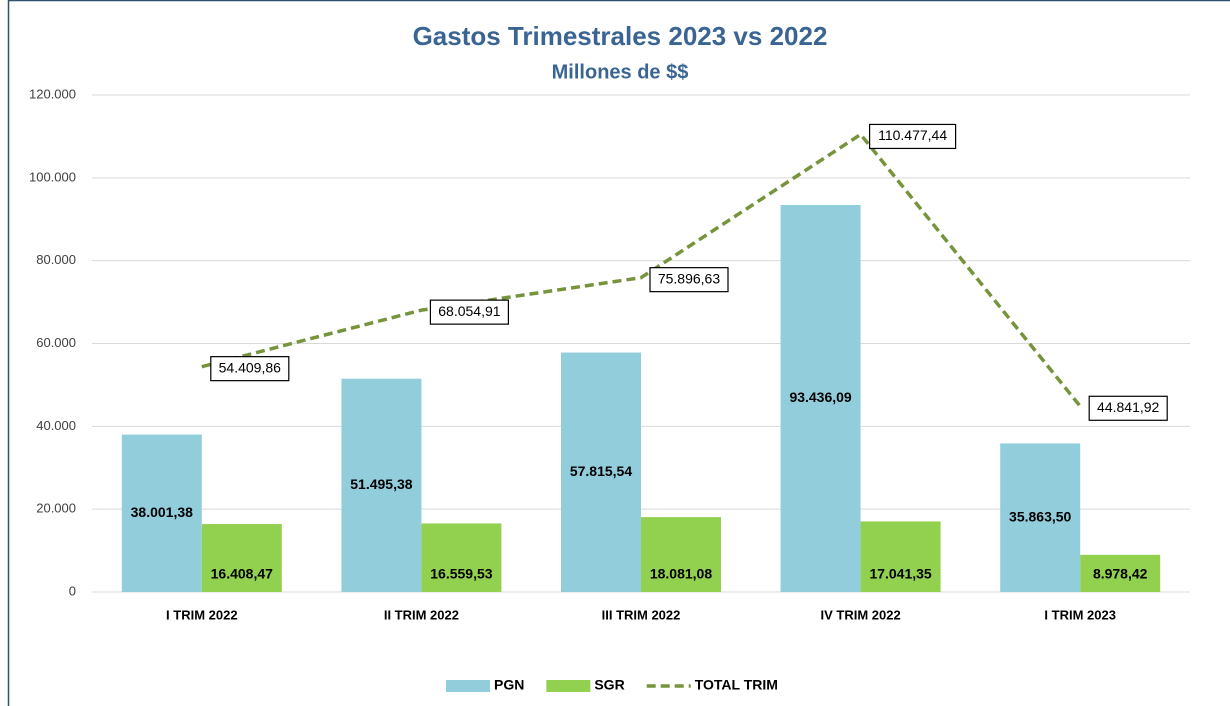 The height and width of the screenshot is (706, 1230). What do you see at coordinates (509, 685) in the screenshot?
I see `legend-label: PGN` at bounding box center [509, 685].